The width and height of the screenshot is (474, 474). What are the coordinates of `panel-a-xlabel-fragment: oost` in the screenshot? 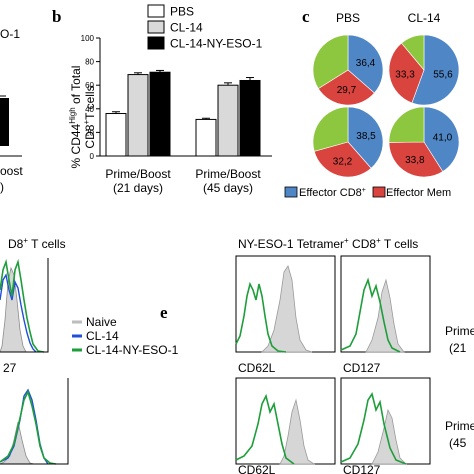 It's located at (11, 171).